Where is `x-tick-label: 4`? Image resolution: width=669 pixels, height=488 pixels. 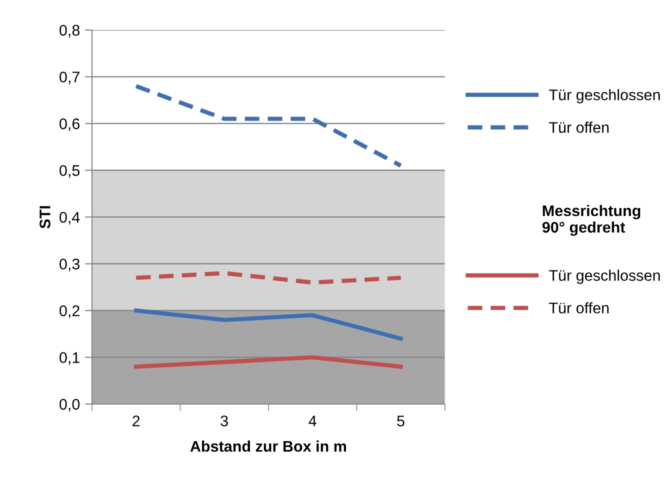 x-tick-label: 4 is located at coordinates (312, 421).